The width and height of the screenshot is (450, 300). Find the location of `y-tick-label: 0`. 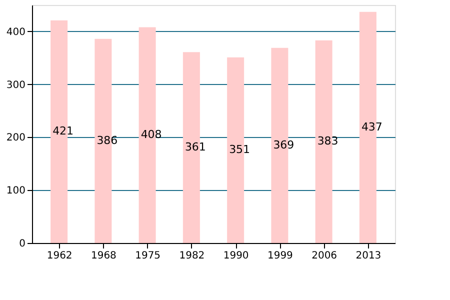

y-tick-label: 0 is located at coordinates (22, 244).